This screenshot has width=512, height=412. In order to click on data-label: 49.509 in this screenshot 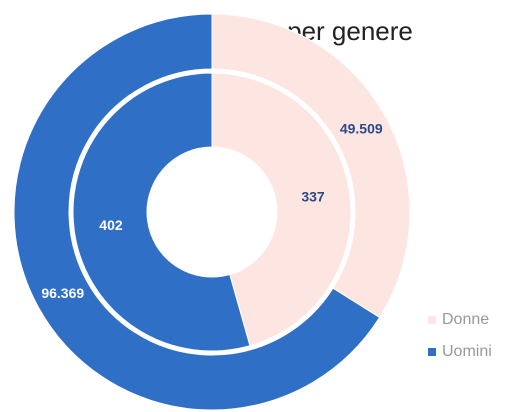, I will do `click(361, 128)`.